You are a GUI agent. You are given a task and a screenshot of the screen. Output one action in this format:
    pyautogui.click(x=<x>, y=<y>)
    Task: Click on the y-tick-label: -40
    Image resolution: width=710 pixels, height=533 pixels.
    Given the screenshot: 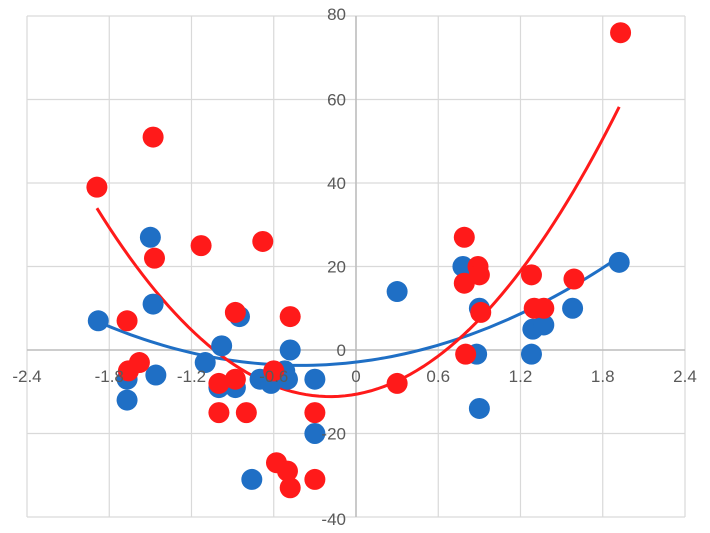 What is the action you would take?
    pyautogui.click(x=333, y=519)
    